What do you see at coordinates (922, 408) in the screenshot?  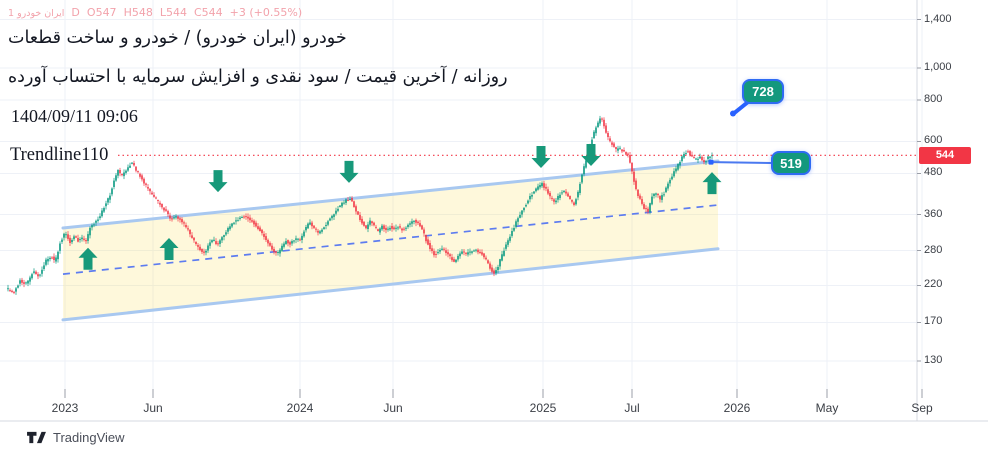 I see `time-axis-label: Sep` at bounding box center [922, 408].